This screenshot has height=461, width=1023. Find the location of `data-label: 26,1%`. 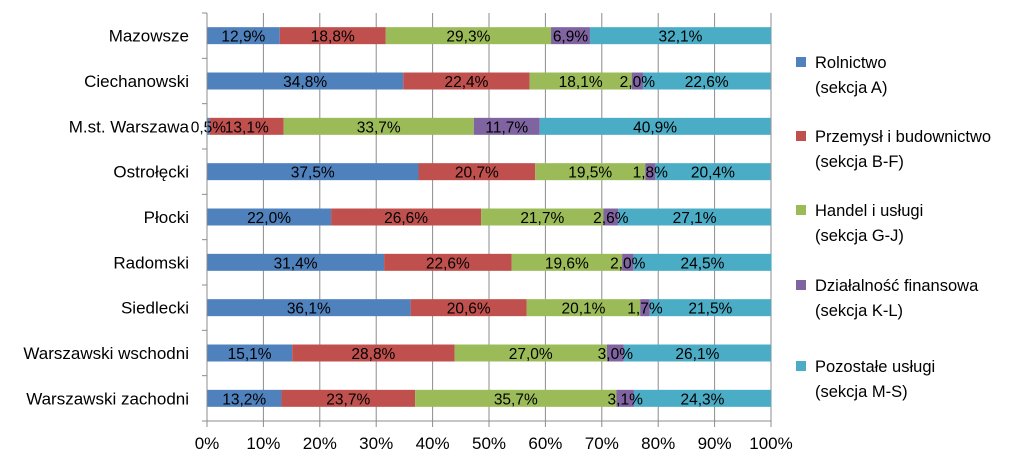

data-label: 26,1% is located at coordinates (697, 354).